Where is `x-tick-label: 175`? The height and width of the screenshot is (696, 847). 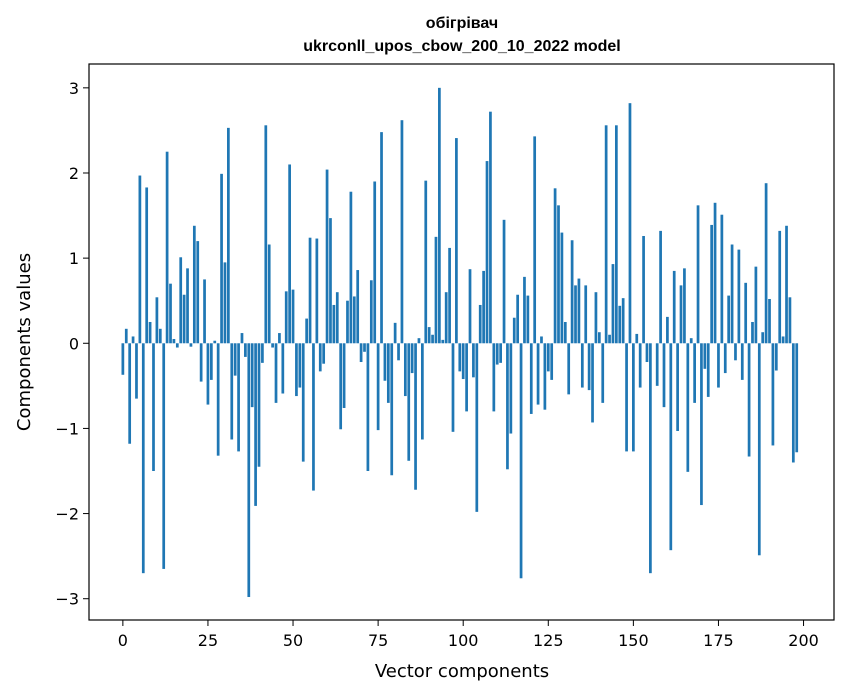 x-tick-label: 175 is located at coordinates (718, 640).